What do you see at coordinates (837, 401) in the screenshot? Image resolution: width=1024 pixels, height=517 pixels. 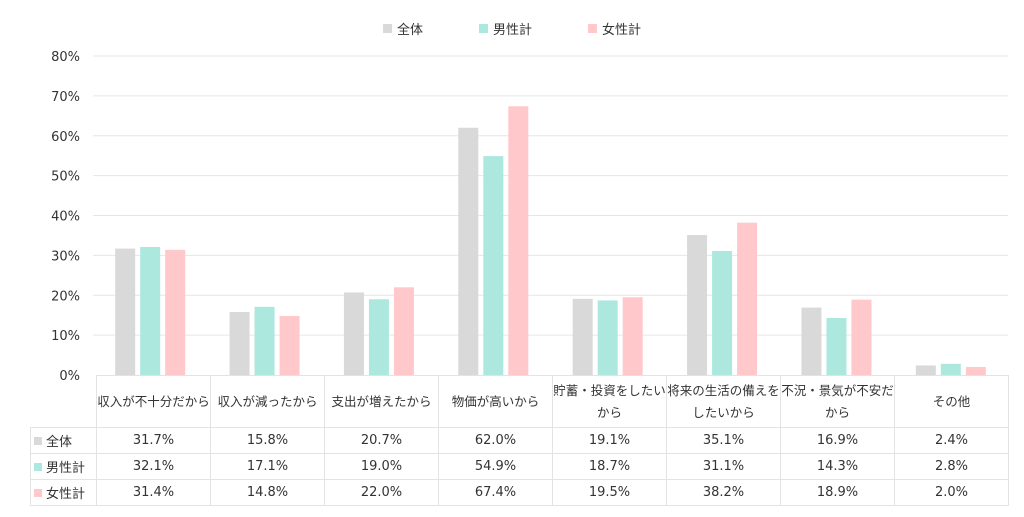 I see `category-label: 不況・景気が不安だから` at bounding box center [837, 401].